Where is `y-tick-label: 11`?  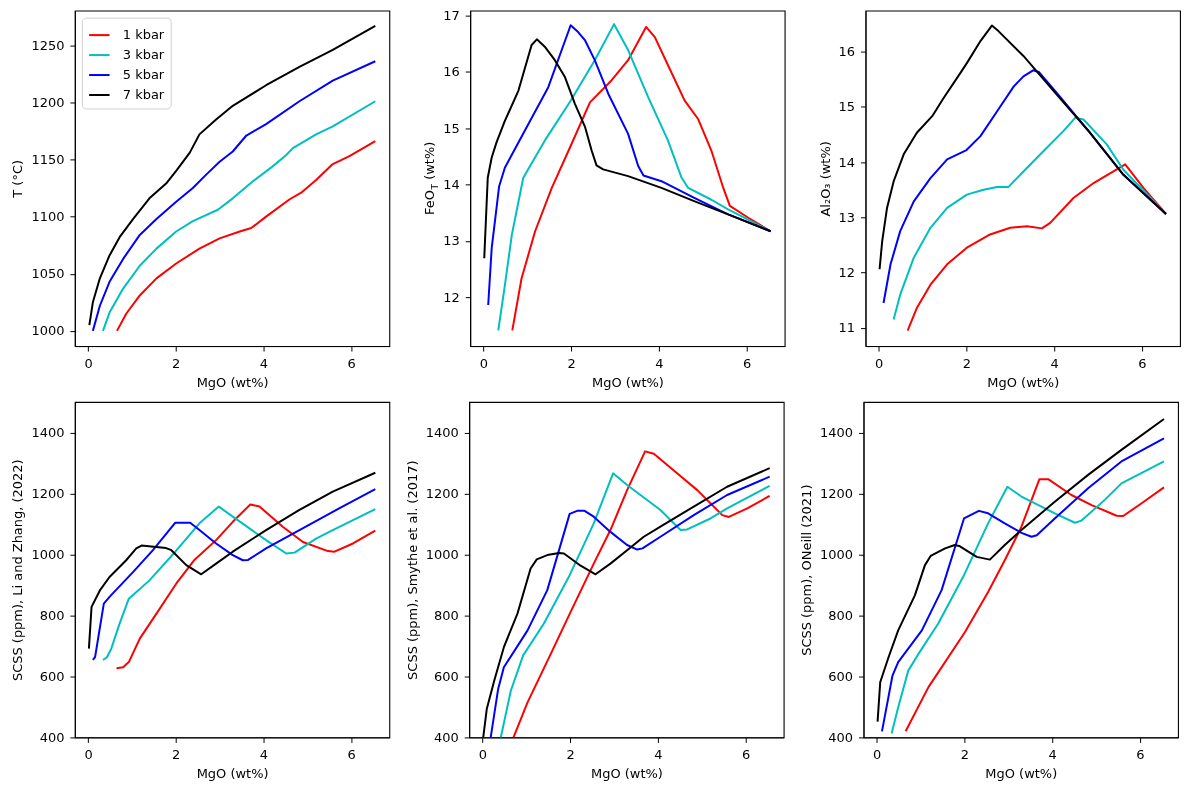 y-tick-label: 11 is located at coordinates (847, 328).